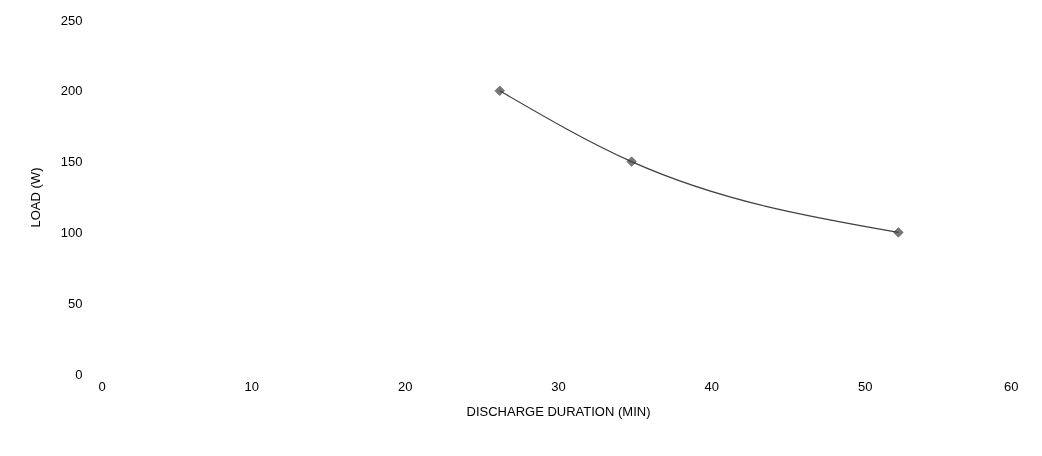  What do you see at coordinates (75, 303) in the screenshot?
I see `y-tick-label: 50` at bounding box center [75, 303].